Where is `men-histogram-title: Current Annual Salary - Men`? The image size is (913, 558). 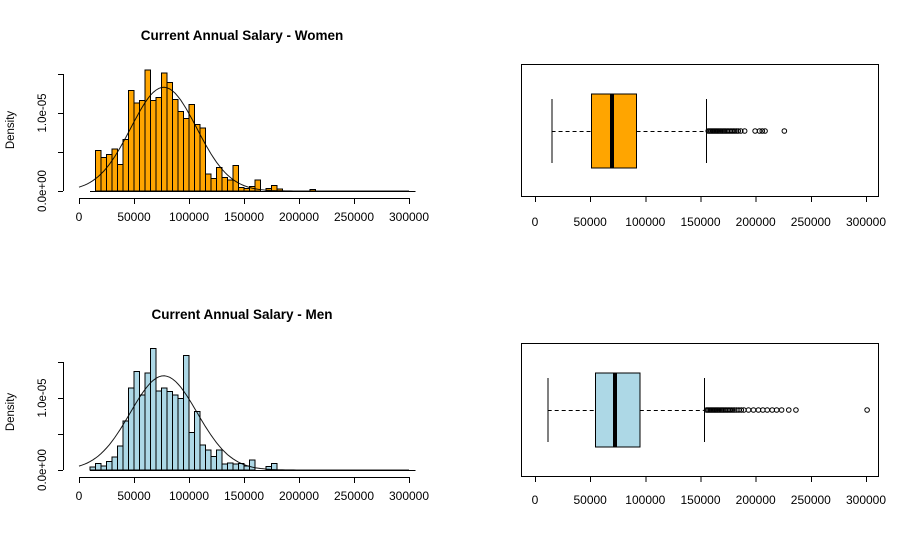
men-histogram-title: Current Annual Salary - Men is located at coordinates (241, 314).